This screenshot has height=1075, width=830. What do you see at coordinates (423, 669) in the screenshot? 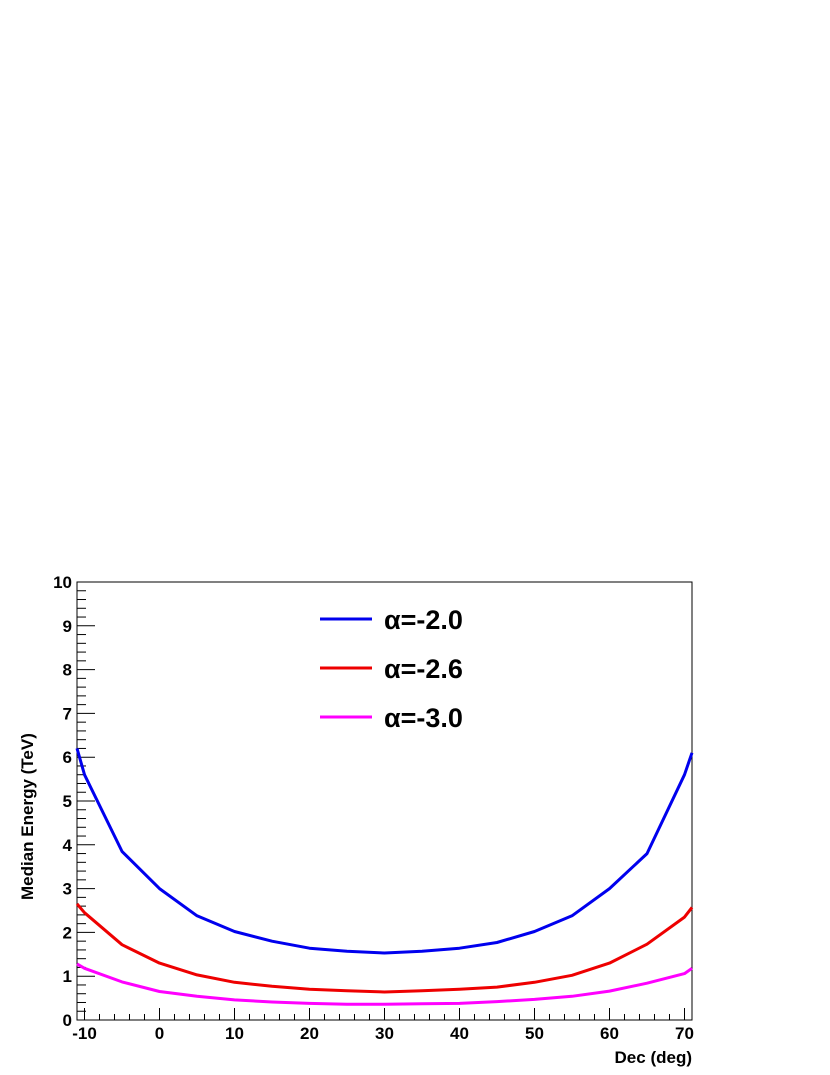
I see `legend-label: α=-2.6` at bounding box center [423, 669].